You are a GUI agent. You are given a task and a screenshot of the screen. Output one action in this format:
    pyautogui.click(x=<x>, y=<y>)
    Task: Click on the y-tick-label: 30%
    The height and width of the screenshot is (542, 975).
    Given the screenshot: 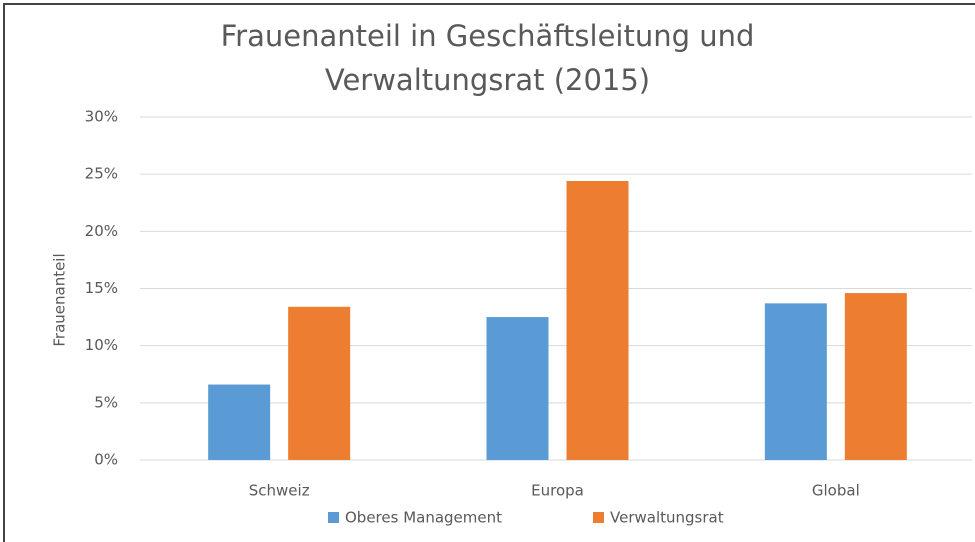 What is the action you would take?
    pyautogui.click(x=101, y=117)
    